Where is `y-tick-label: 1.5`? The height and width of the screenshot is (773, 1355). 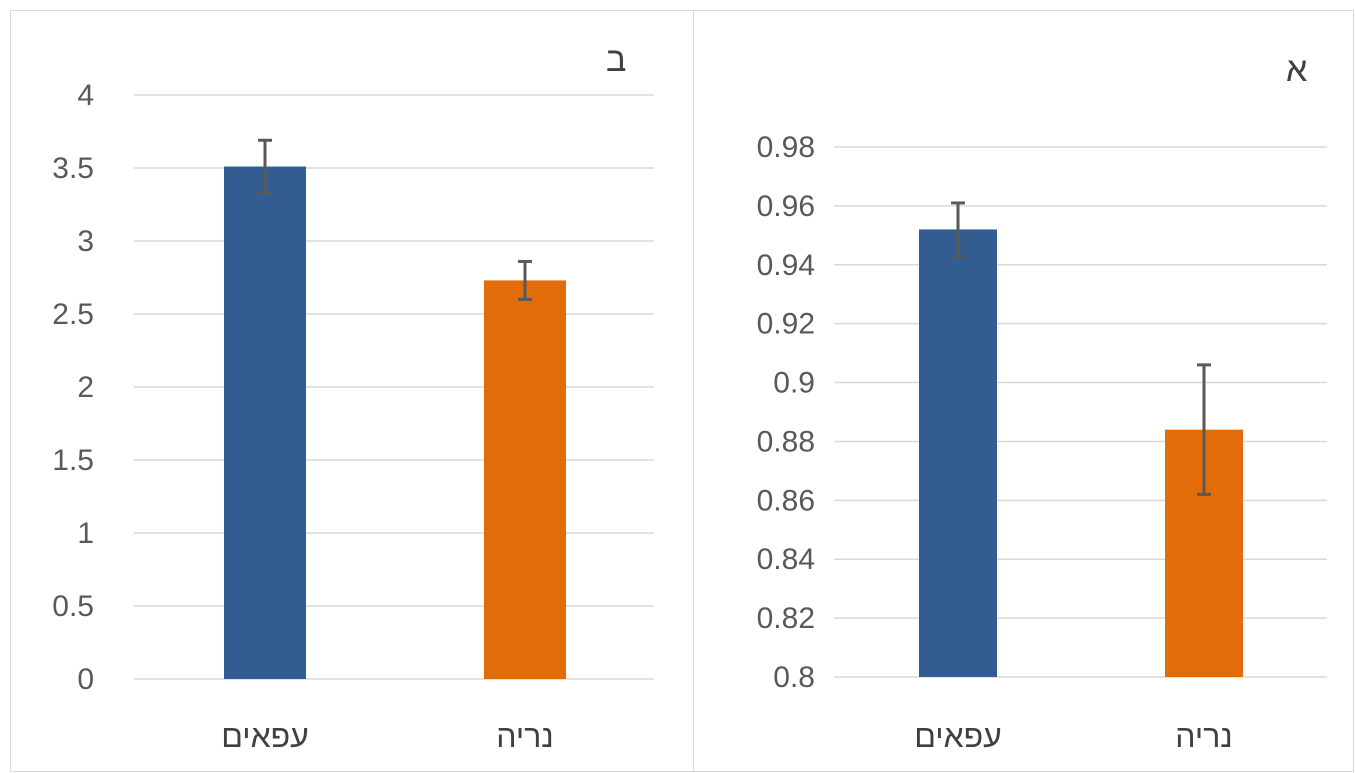 y-tick-label: 1.5 is located at coordinates (73, 460).